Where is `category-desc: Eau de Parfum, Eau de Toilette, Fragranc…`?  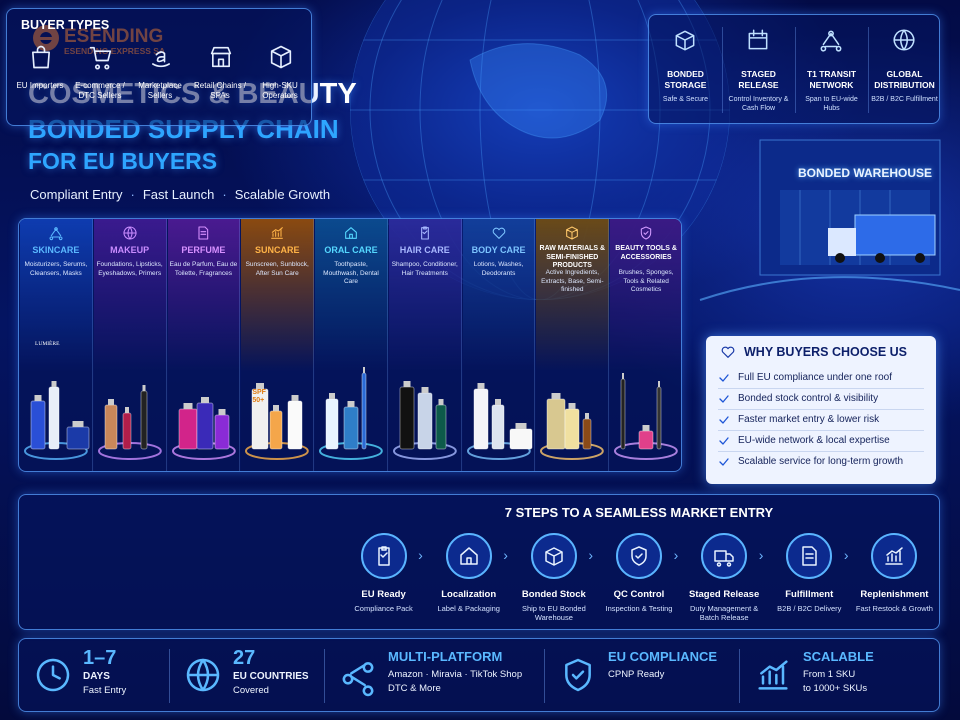 category-desc: Eau de Parfum, Eau de Toilette, Fragranc… is located at coordinates (203, 269).